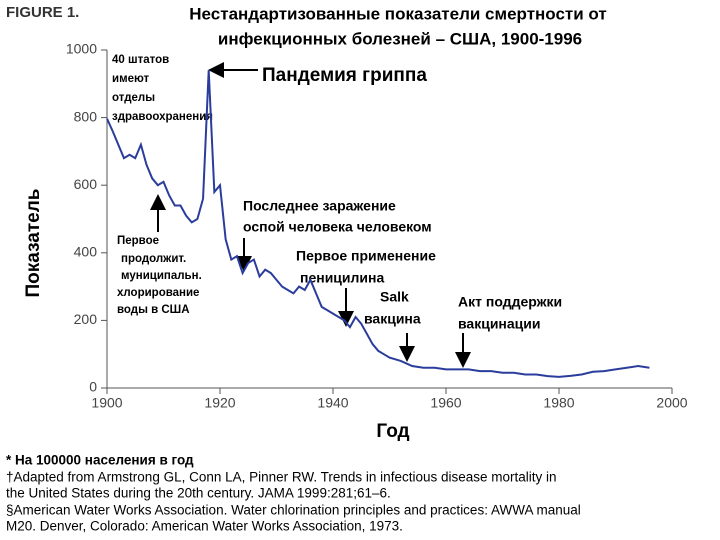  I want to click on annotation: Акт поддержки, so click(510, 302).